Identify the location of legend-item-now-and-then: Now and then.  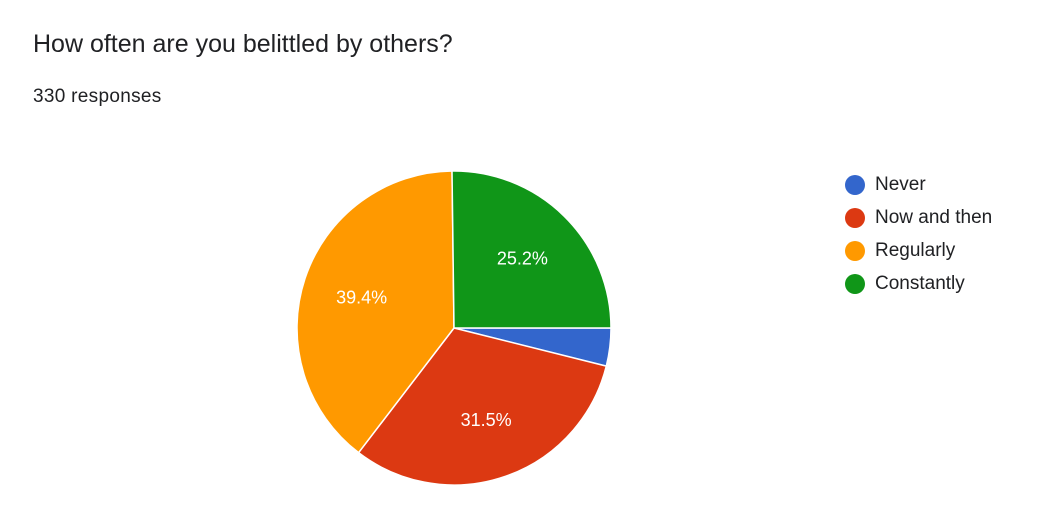
(918, 217).